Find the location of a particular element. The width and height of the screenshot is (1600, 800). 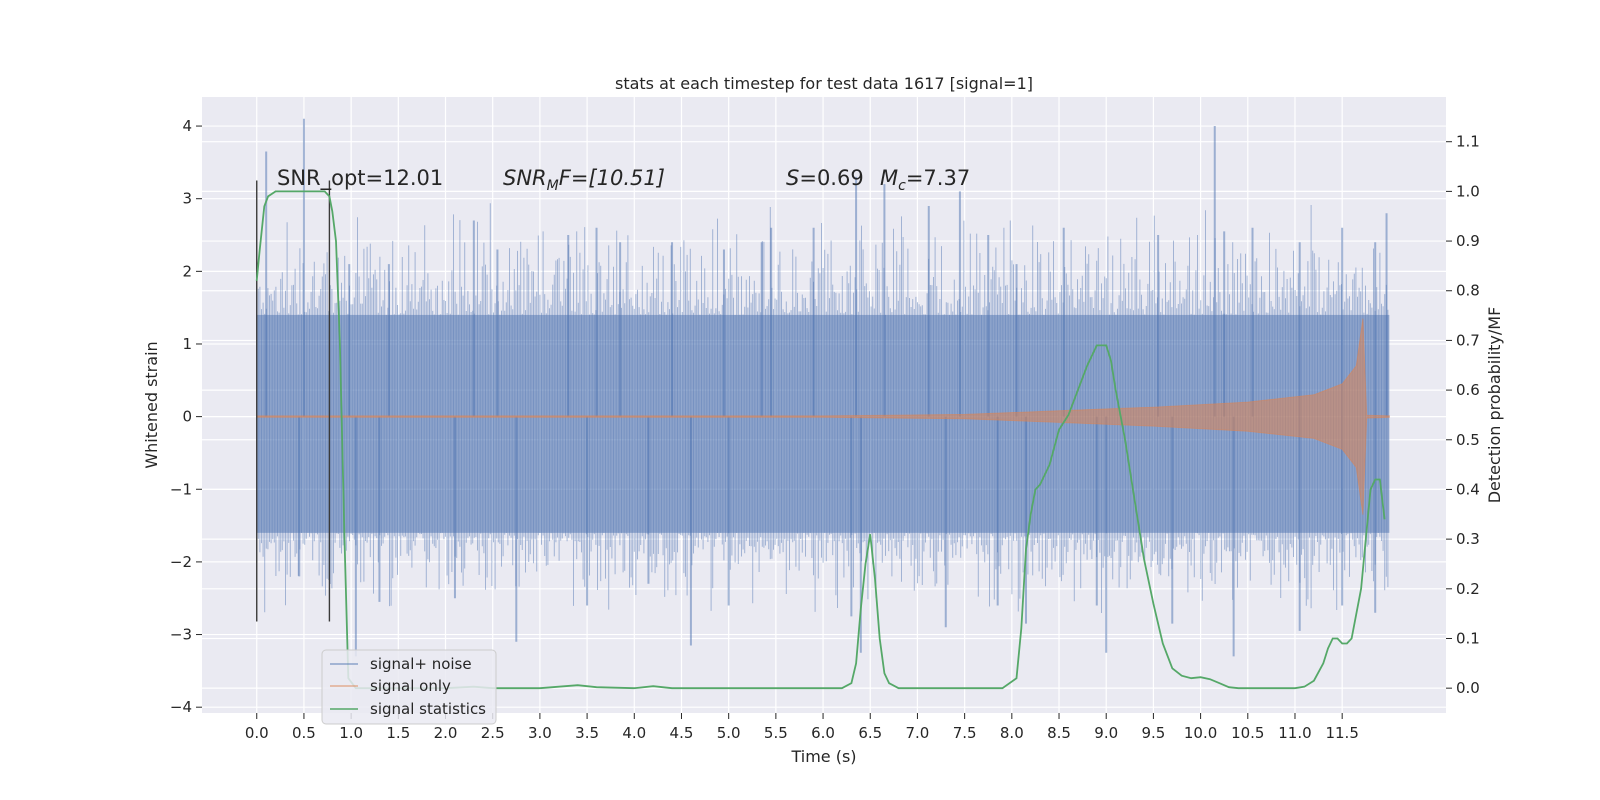

y-tick-label-right: 0.3 is located at coordinates (1468, 539).